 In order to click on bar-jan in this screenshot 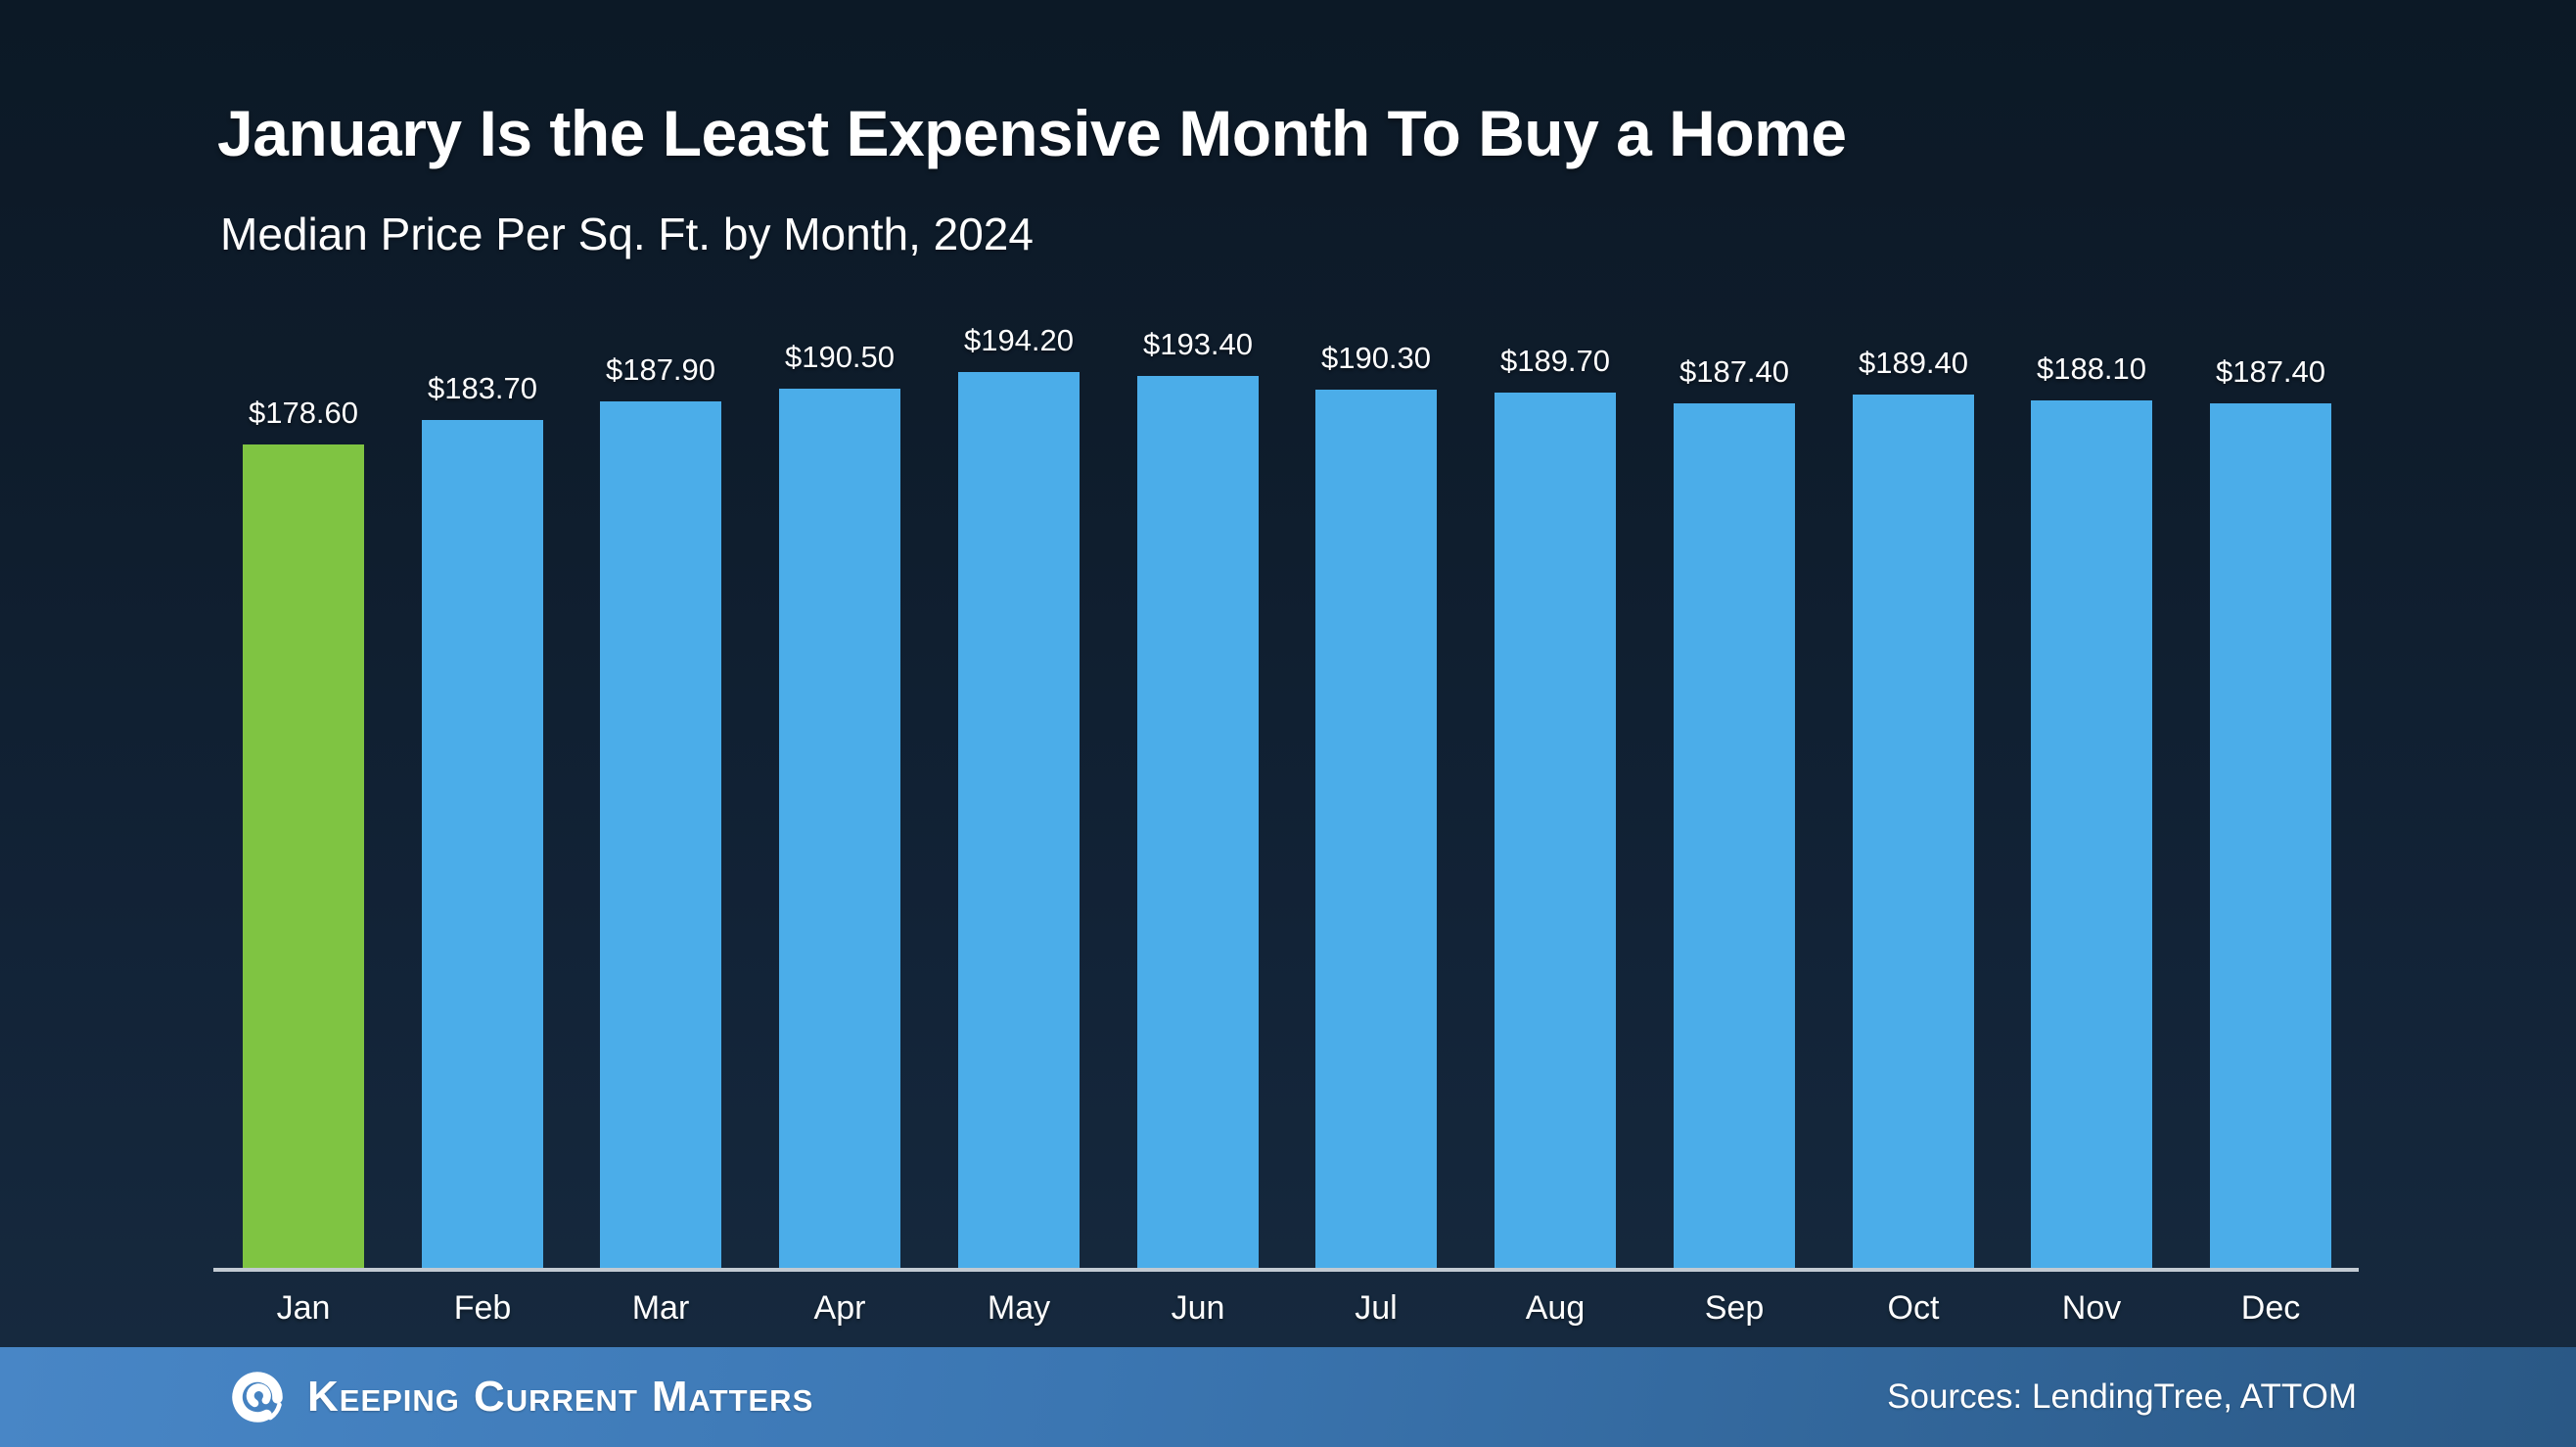, I will do `click(303, 856)`.